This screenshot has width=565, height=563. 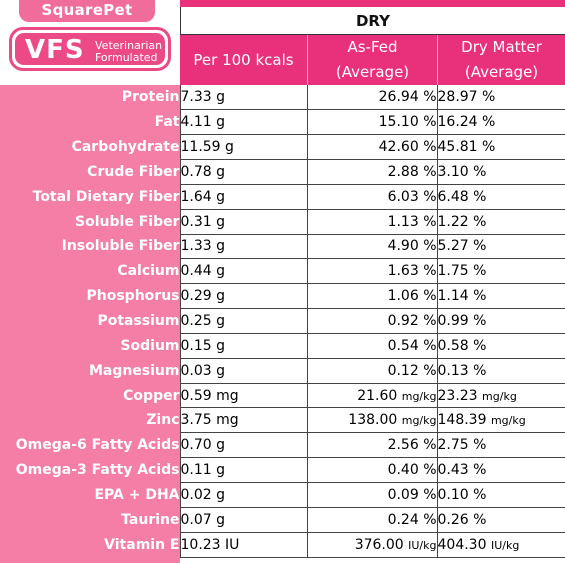 I want to click on table-row: Omega-6 Fatty Acids 0.70 g 2.56 % 2.75 %, so click(x=282, y=445).